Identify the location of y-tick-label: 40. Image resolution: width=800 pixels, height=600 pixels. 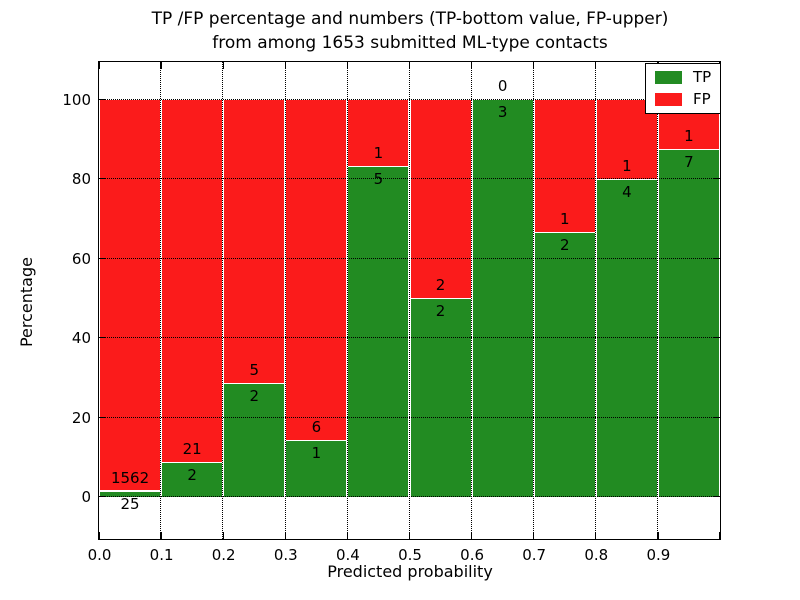
(81, 338).